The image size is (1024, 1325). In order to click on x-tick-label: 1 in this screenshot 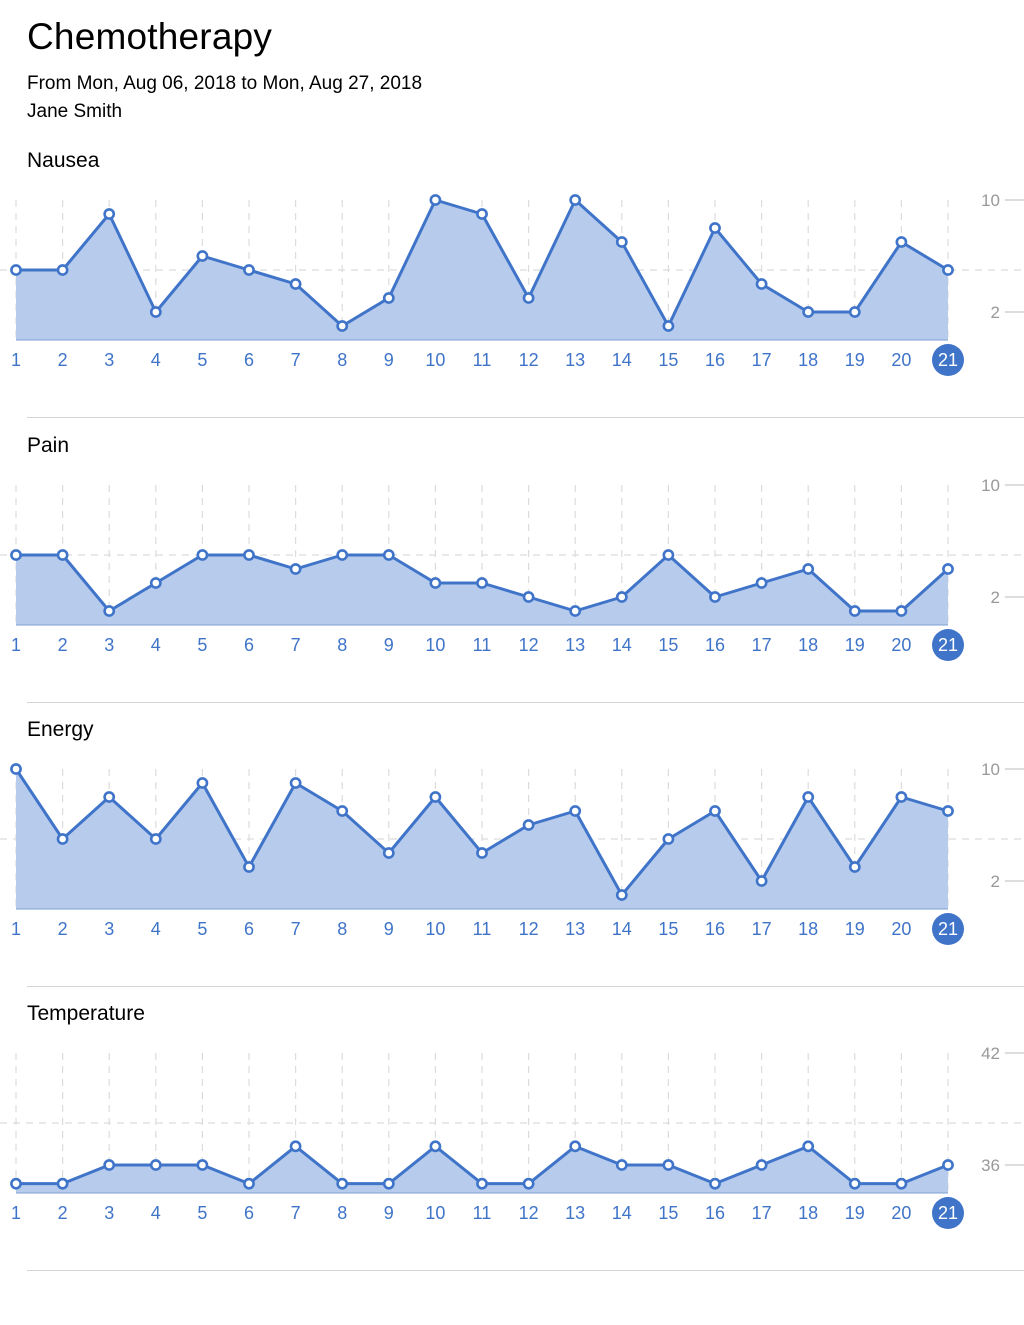, I will do `click(16, 645)`.